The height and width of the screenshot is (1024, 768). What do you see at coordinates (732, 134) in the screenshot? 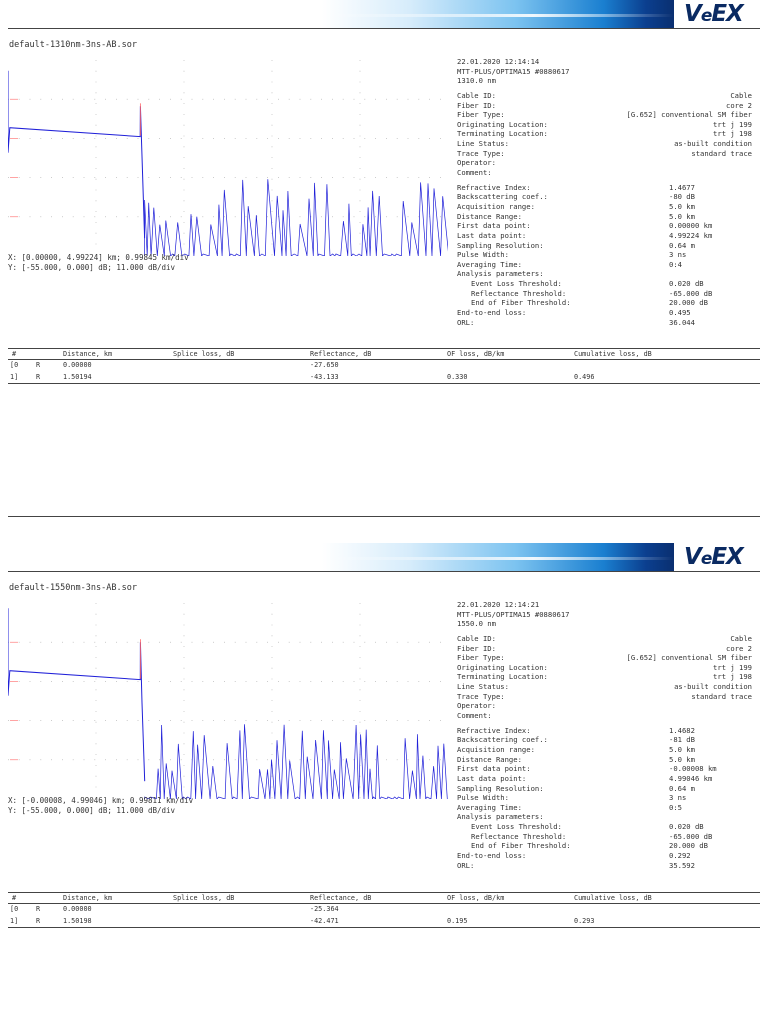
I see `term-location-value: trt j 198` at bounding box center [732, 134].